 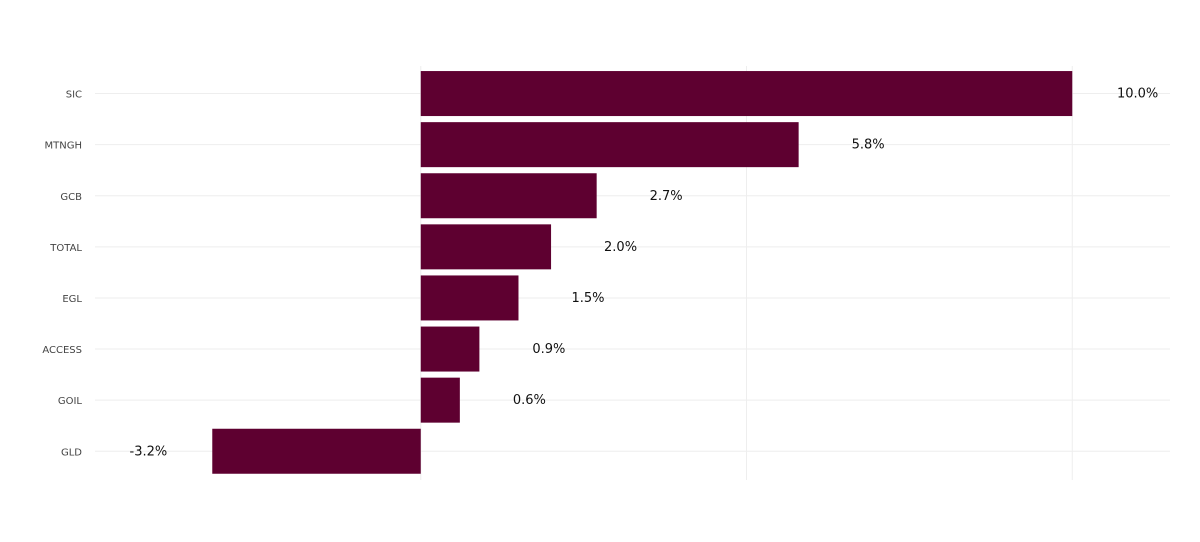 I want to click on value-label-gld: -3.2%, so click(x=149, y=451).